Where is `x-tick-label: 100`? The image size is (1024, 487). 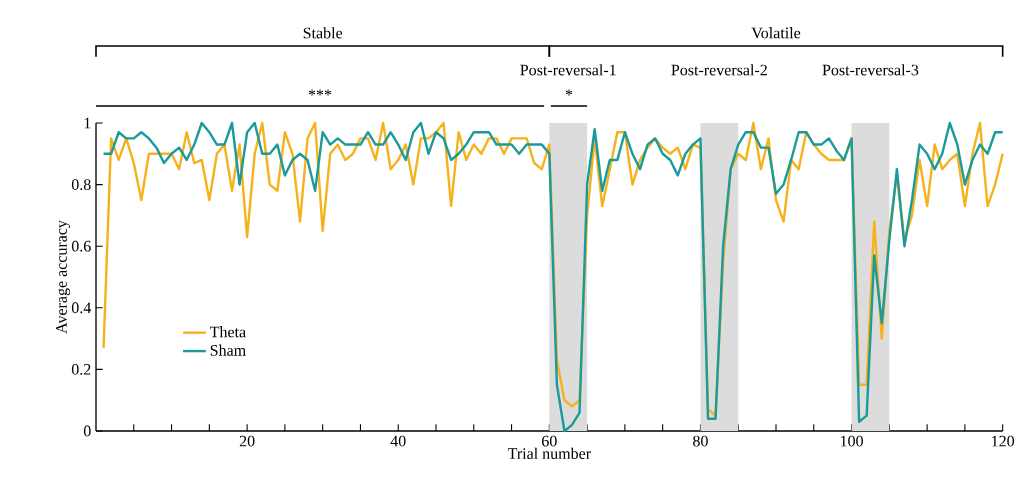 x-tick-label: 100 is located at coordinates (851, 441).